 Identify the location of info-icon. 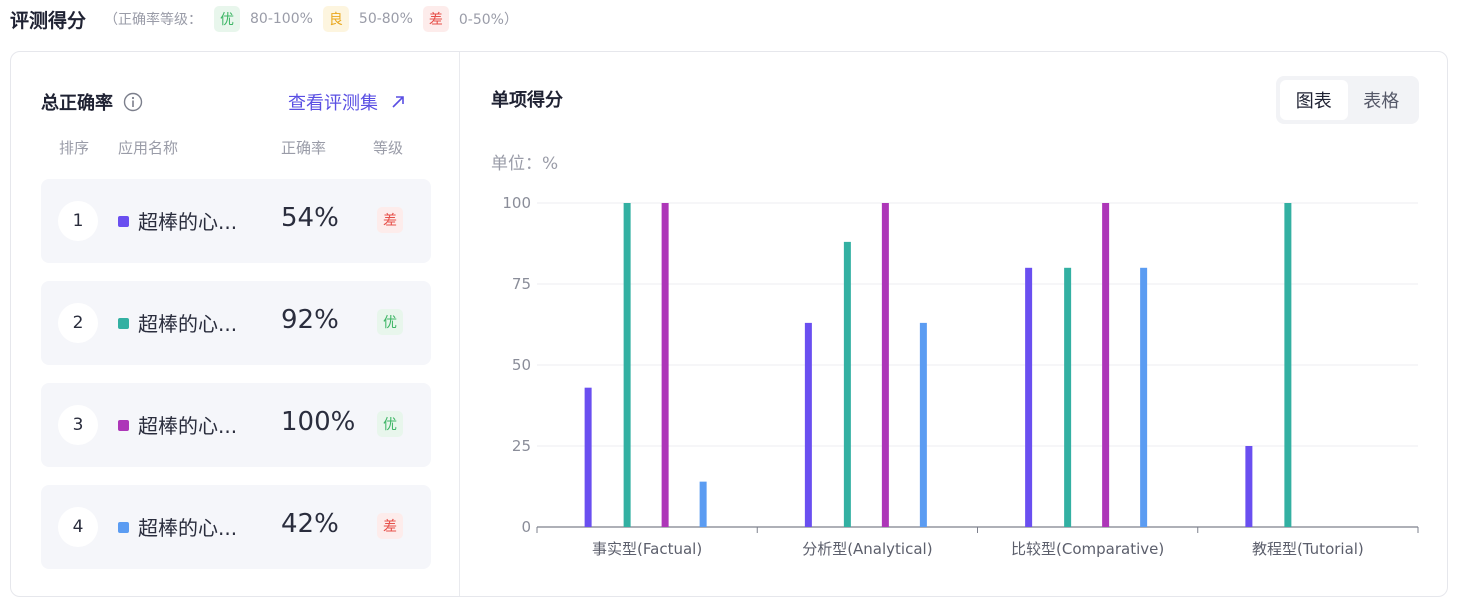
(133, 102).